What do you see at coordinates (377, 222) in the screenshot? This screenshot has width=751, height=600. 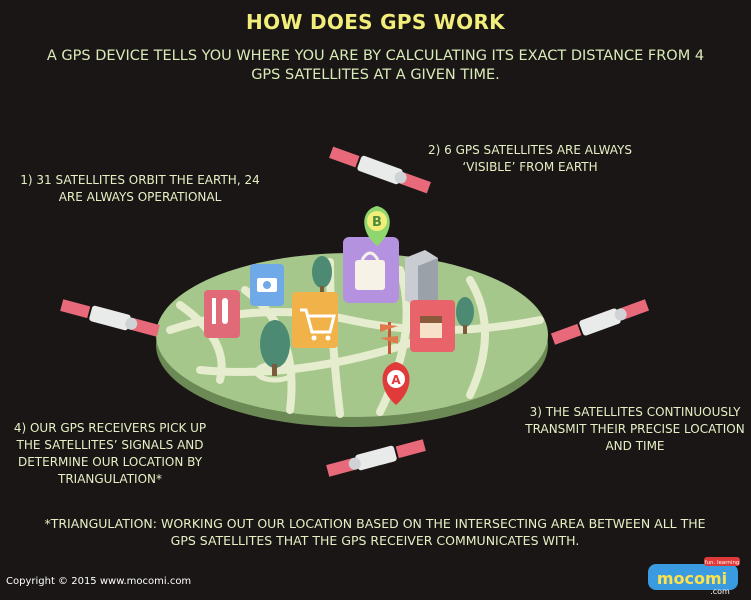 I see `pin-b-letter: B` at bounding box center [377, 222].